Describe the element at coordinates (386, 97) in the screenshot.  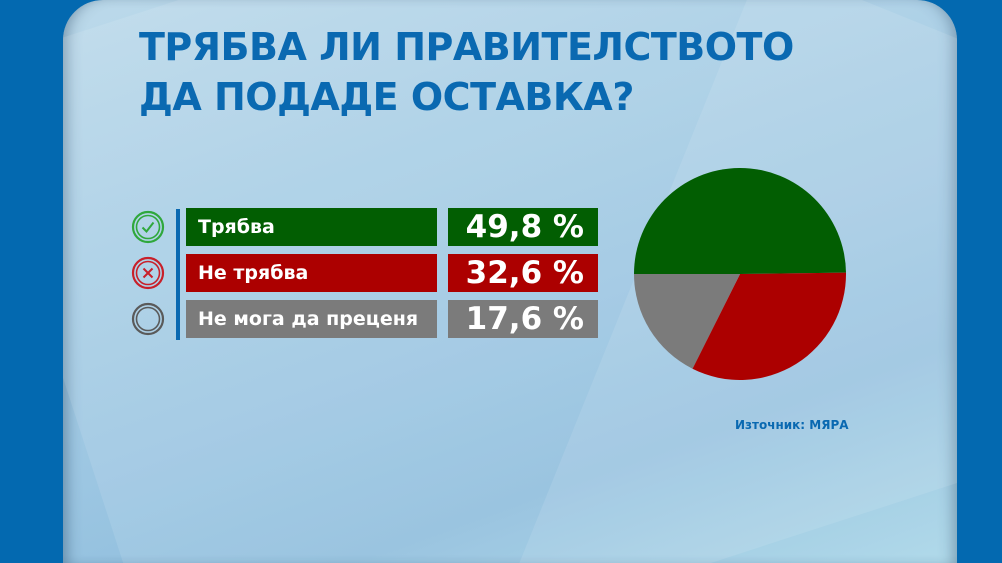
I see `title-line-2: ДА ПОДАДЕ ОСТАВКА?` at that location.